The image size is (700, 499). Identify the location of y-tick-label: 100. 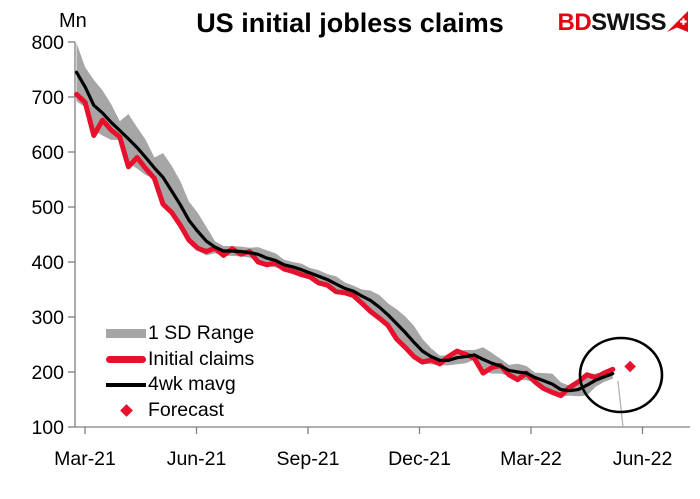
(47, 428).